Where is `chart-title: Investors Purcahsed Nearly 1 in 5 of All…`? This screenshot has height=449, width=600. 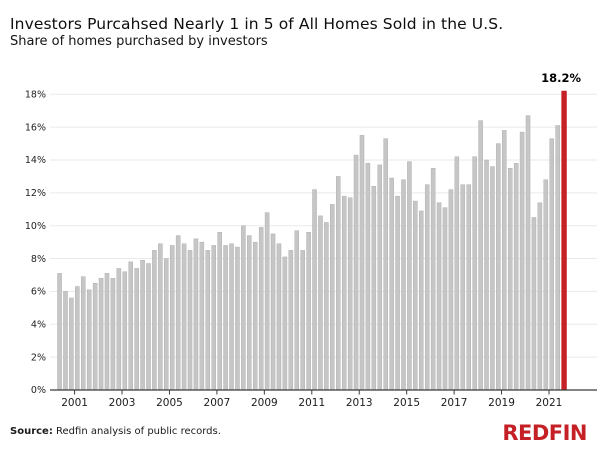
chart-title: Investors Purcahsed Nearly 1 in 5 of All… is located at coordinates (257, 24).